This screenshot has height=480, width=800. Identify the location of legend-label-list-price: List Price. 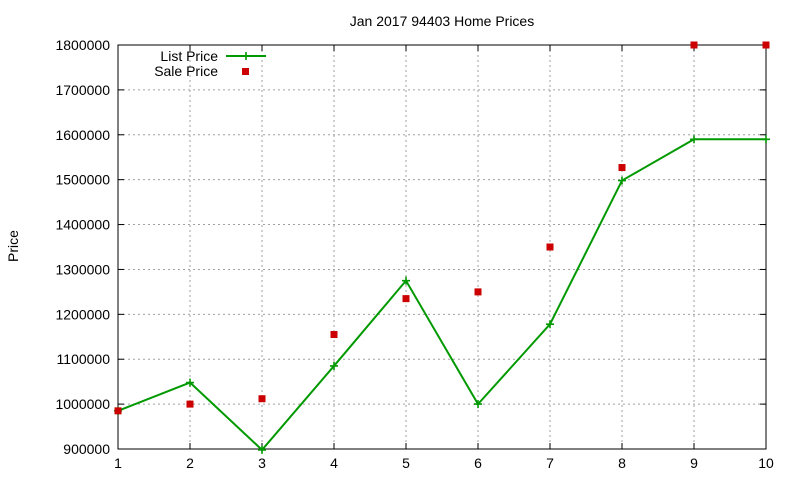
(189, 56).